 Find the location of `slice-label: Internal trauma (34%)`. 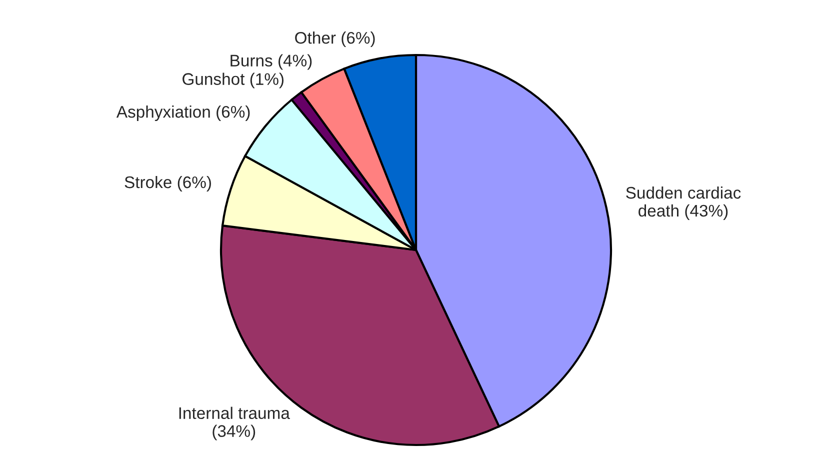

slice-label: Internal trauma (34%) is located at coordinates (234, 423).